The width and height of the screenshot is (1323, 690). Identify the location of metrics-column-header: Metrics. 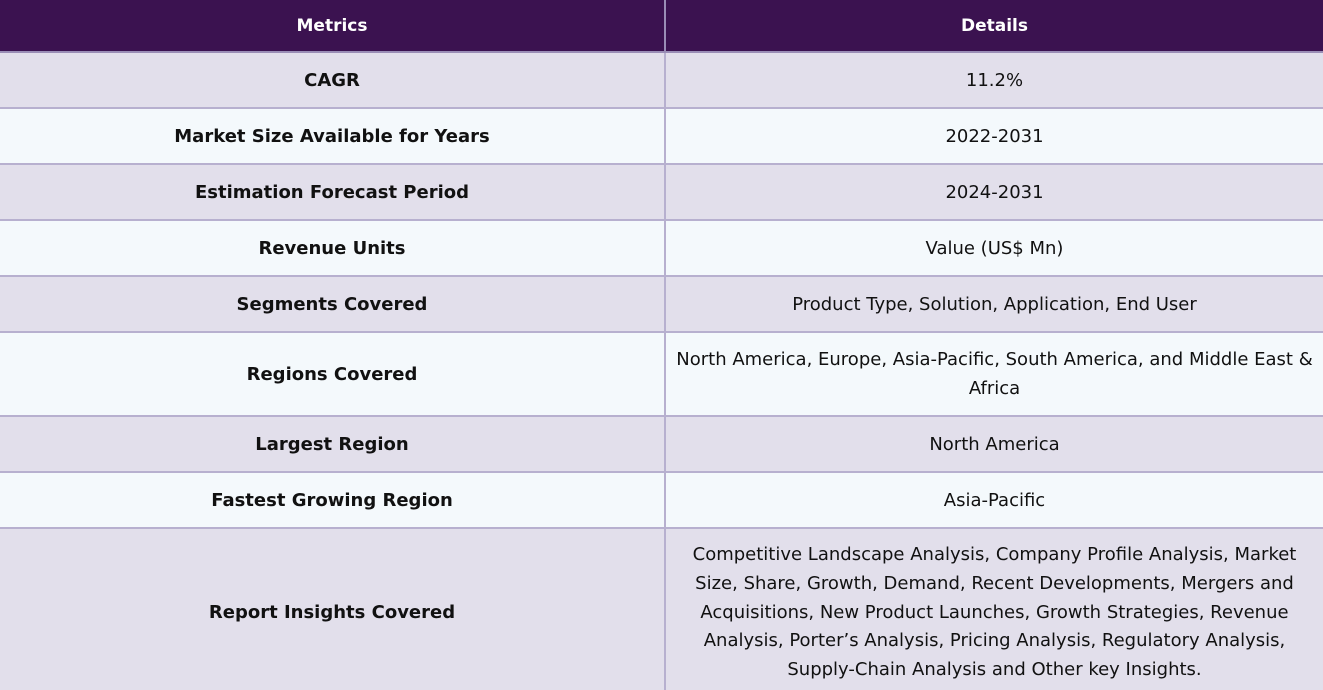
(333, 26).